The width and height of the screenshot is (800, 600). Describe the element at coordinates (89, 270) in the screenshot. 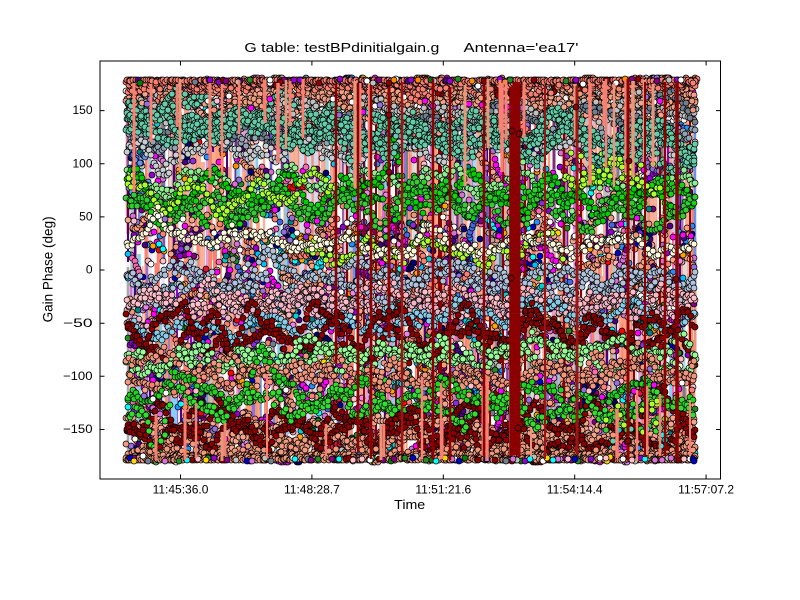

I see `svg-text: 0` at that location.